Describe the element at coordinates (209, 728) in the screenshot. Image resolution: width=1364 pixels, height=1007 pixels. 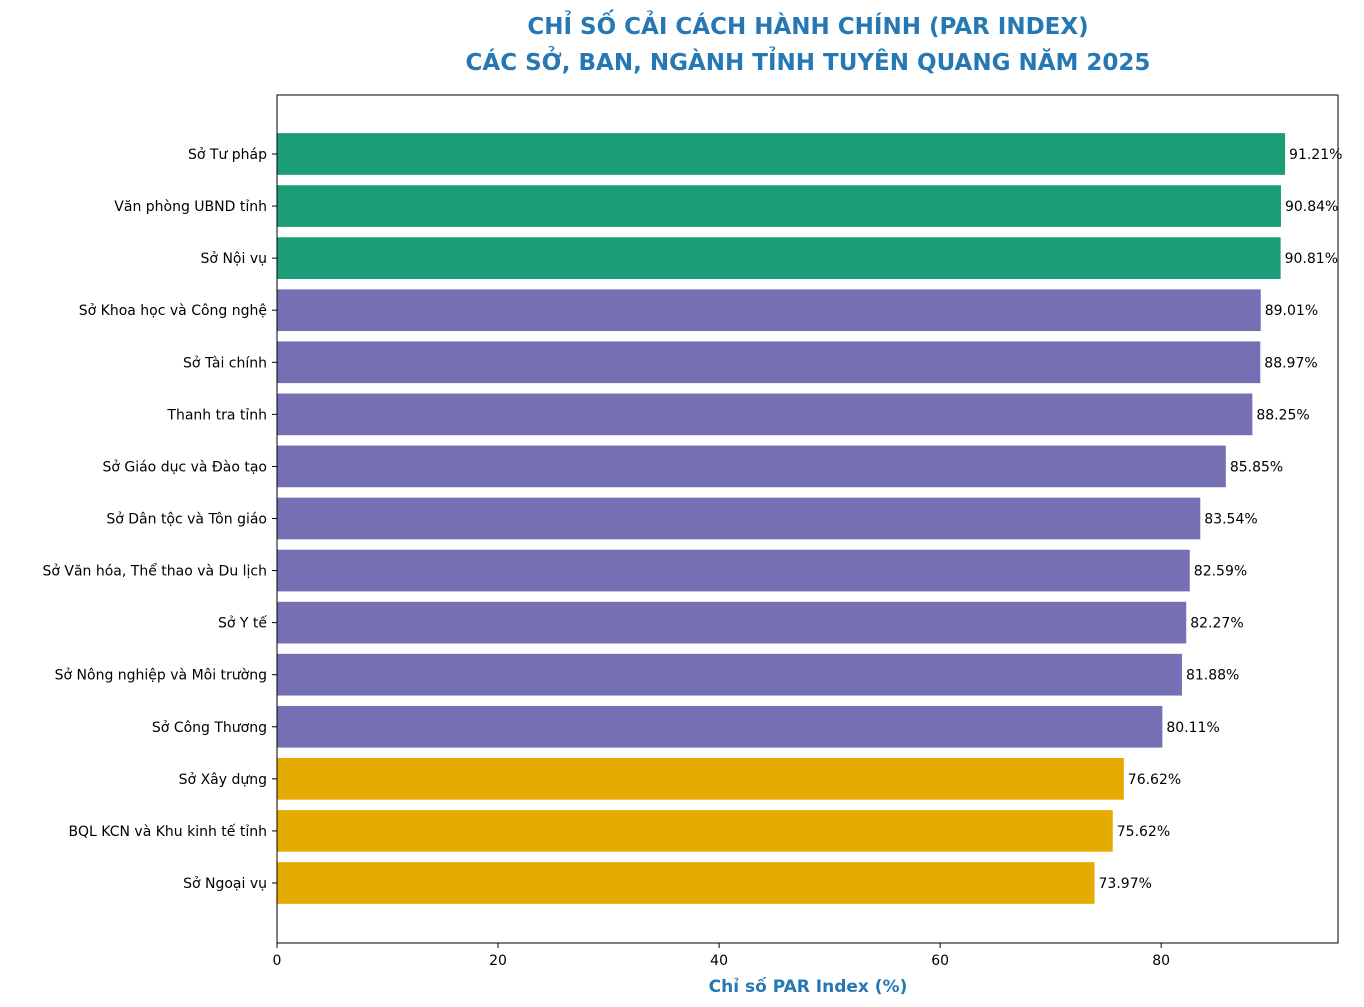
I see `y-tick-label: Sở Công Thương` at that location.